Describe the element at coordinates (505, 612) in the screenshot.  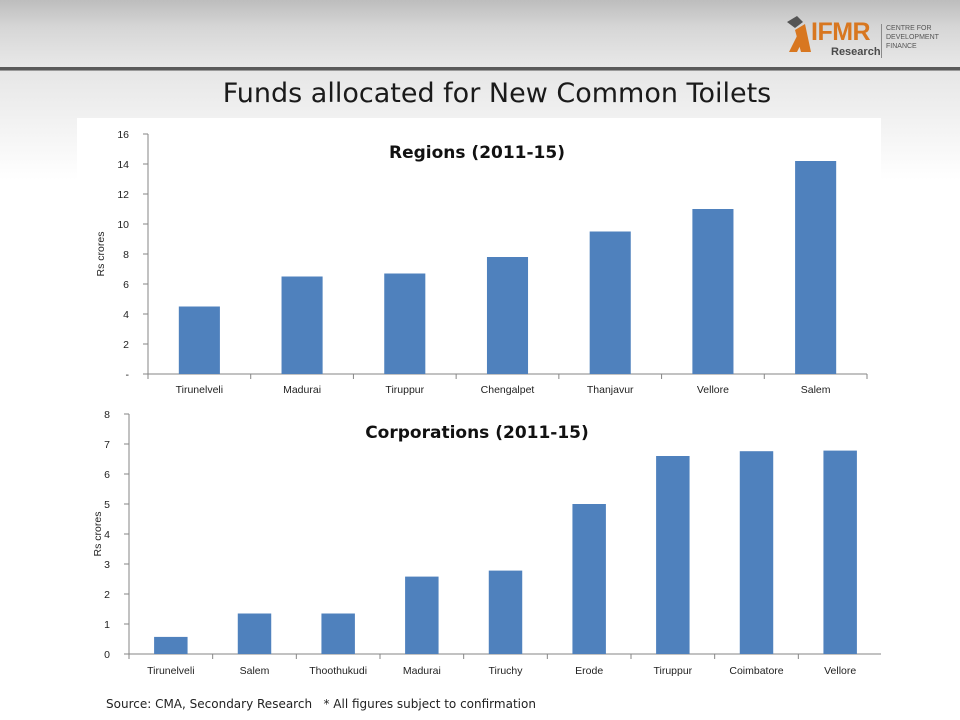
I see `bar-tiruchy` at that location.